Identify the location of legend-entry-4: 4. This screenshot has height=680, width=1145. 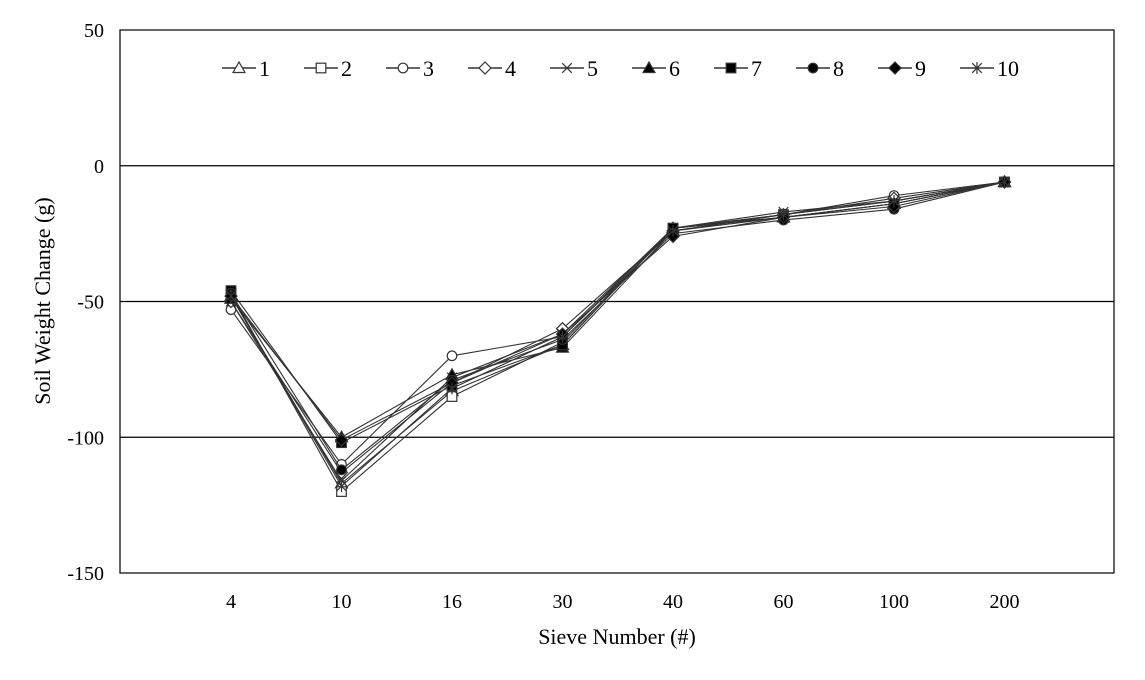
(492, 68).